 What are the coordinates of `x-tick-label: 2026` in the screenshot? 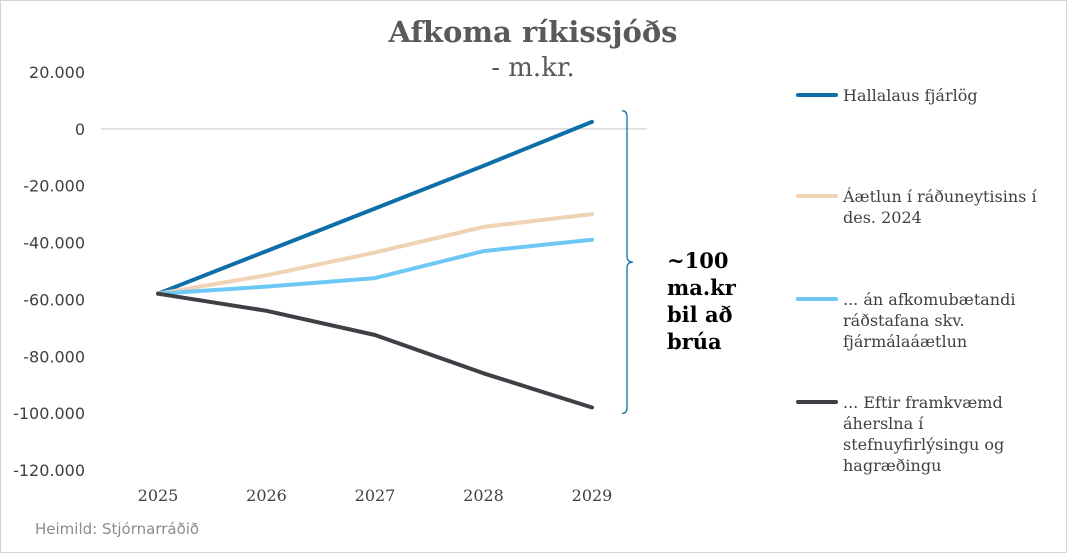 It's located at (266, 495).